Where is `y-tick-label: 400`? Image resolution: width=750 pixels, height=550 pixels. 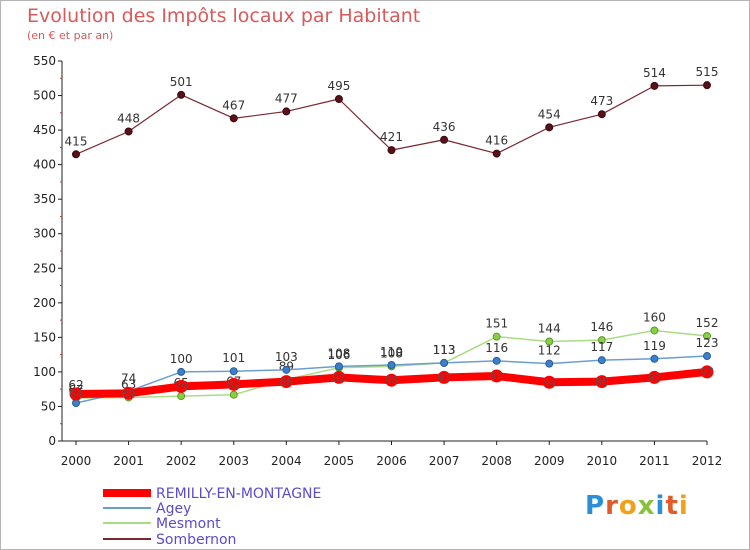 y-tick-label: 400 is located at coordinates (44, 165).